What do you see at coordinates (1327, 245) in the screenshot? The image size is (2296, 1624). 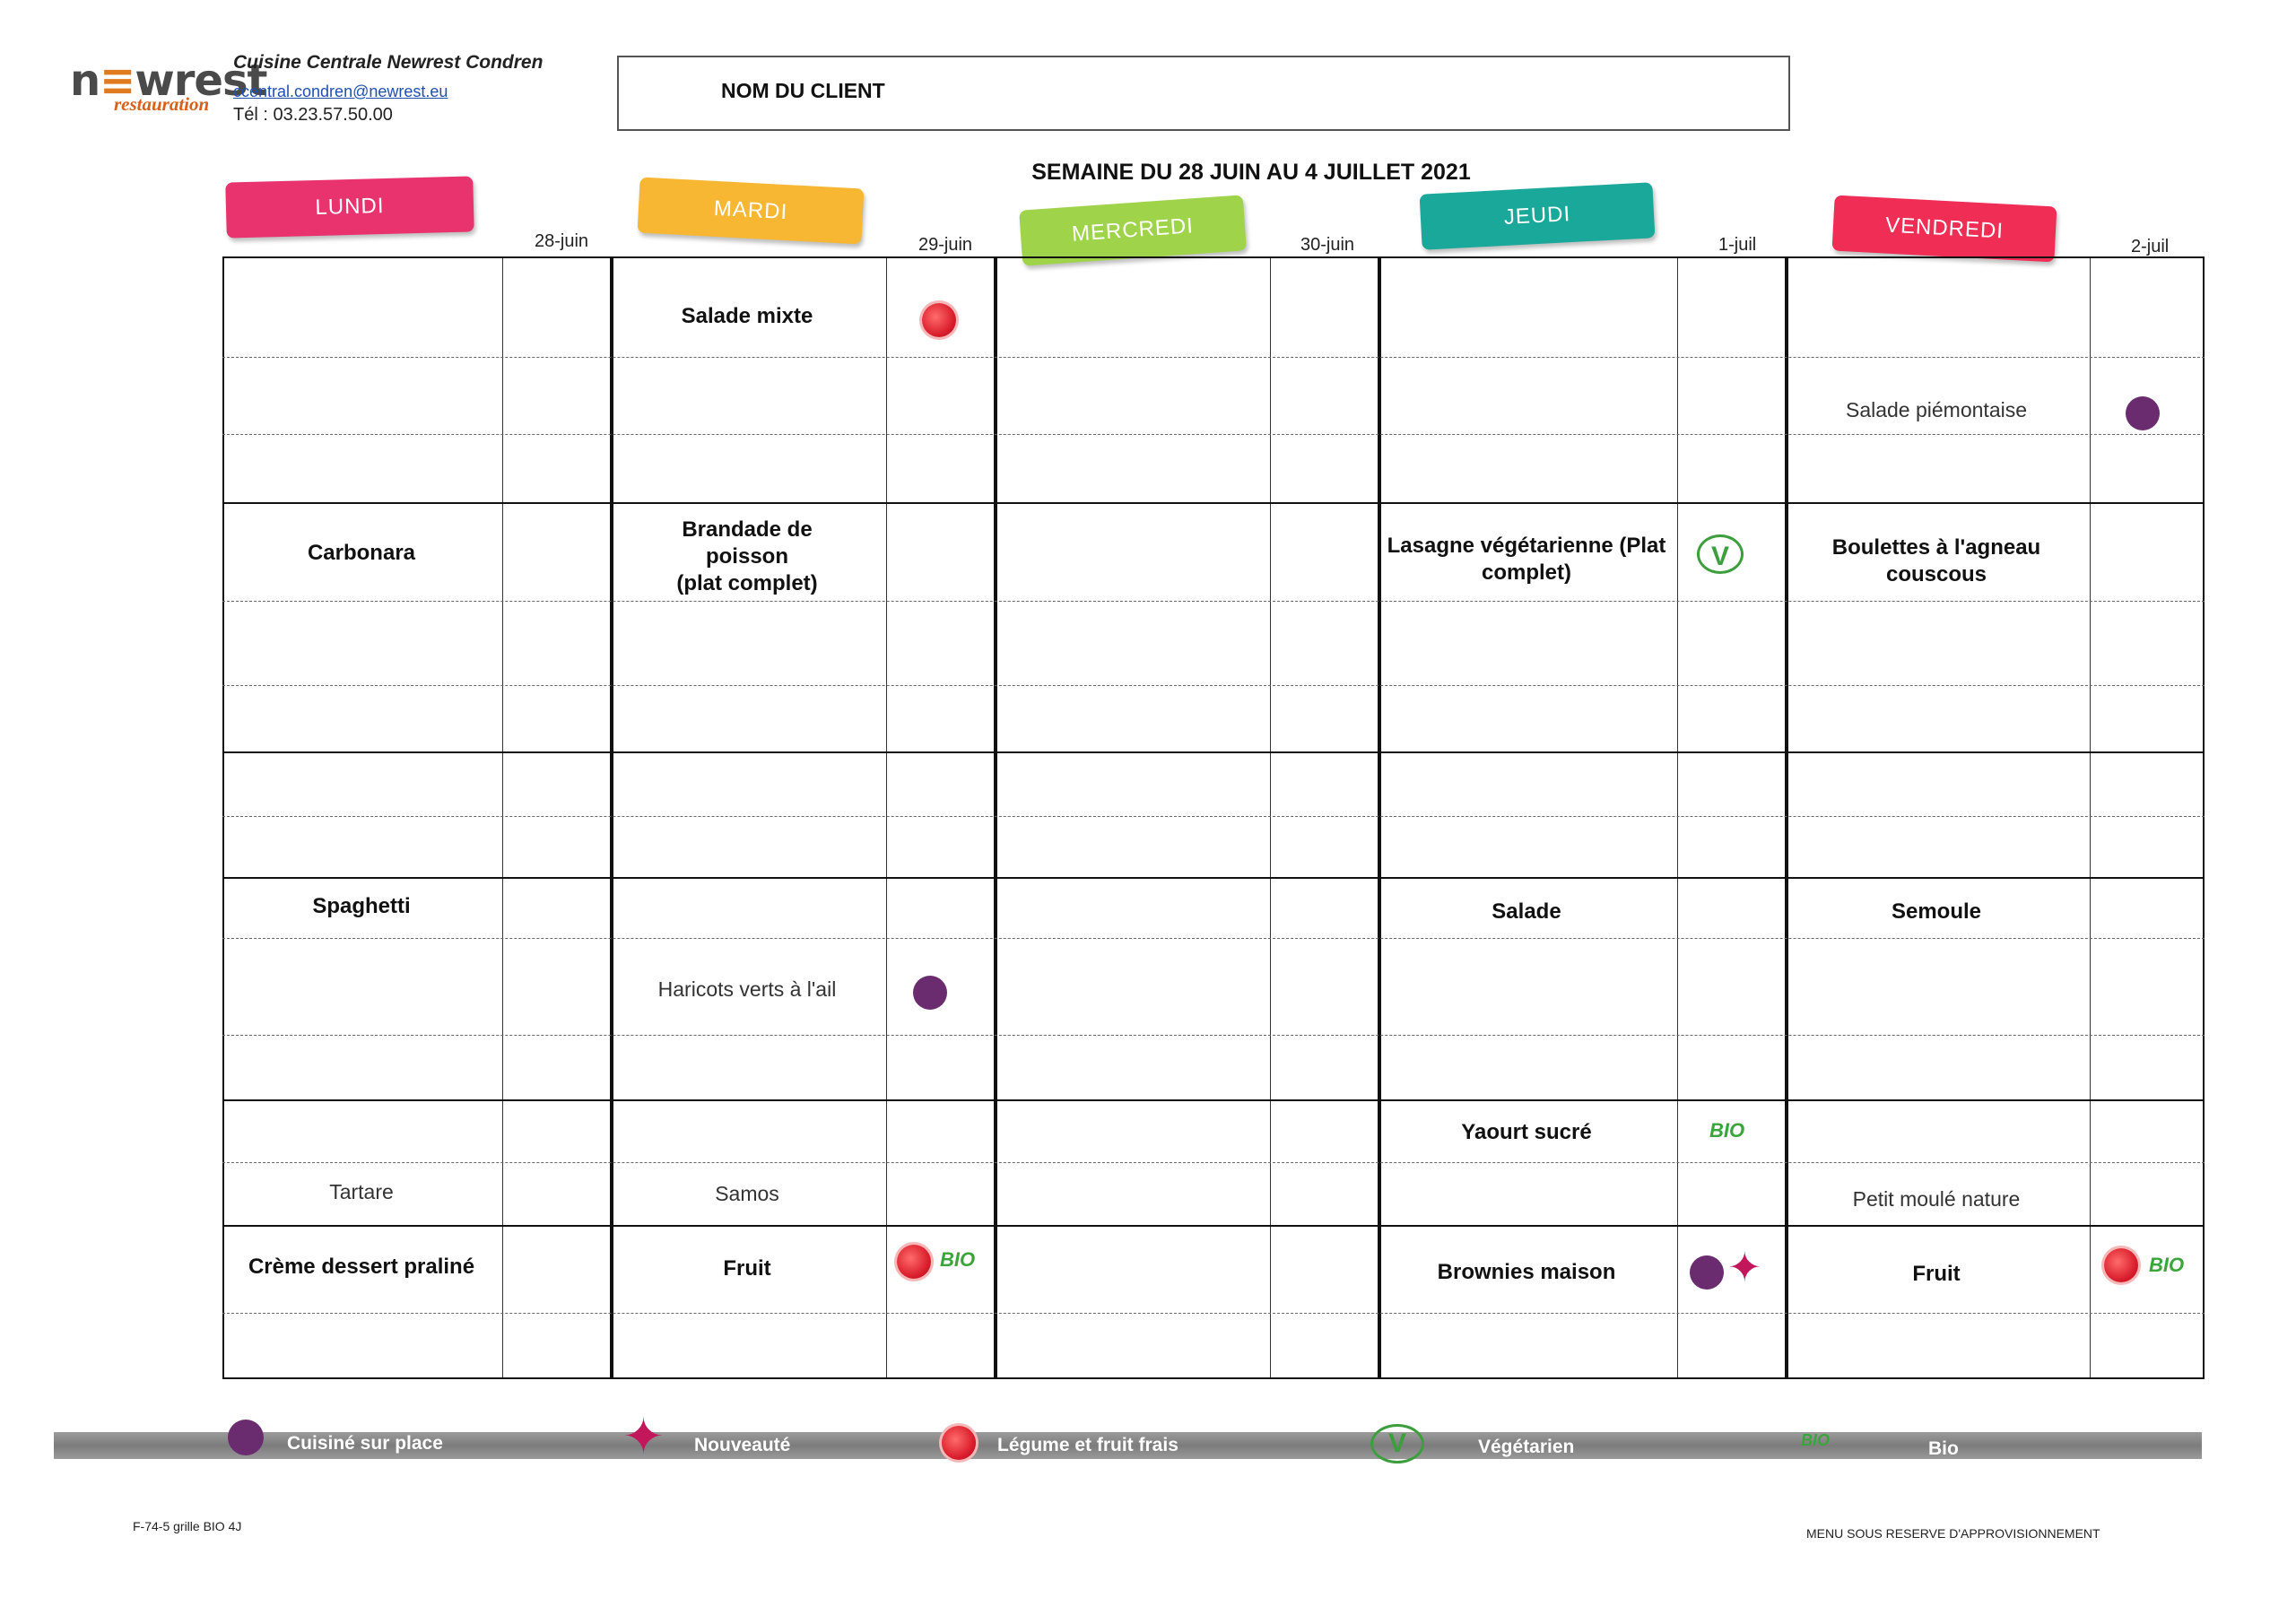 I see `date-mercredi: 30-juin` at bounding box center [1327, 245].